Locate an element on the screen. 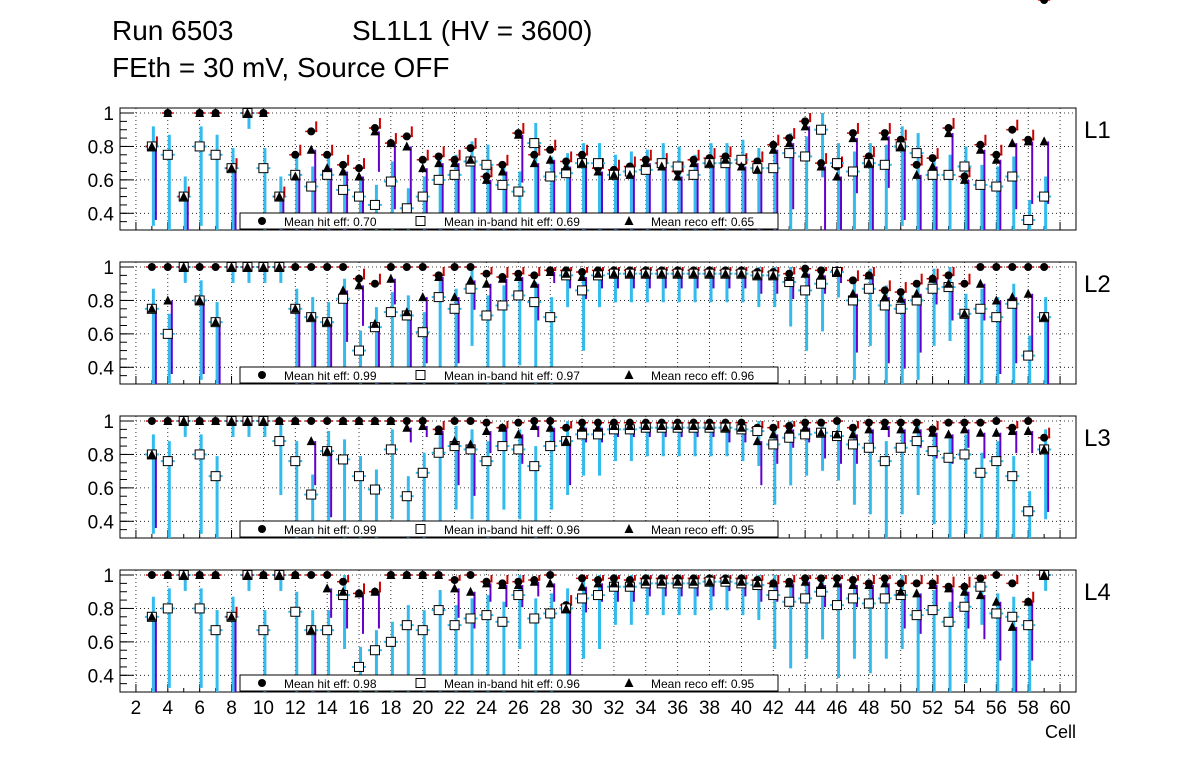 This screenshot has width=1196, height=772. panel-l1-legend-hit-marker is located at coordinates (262, 221).